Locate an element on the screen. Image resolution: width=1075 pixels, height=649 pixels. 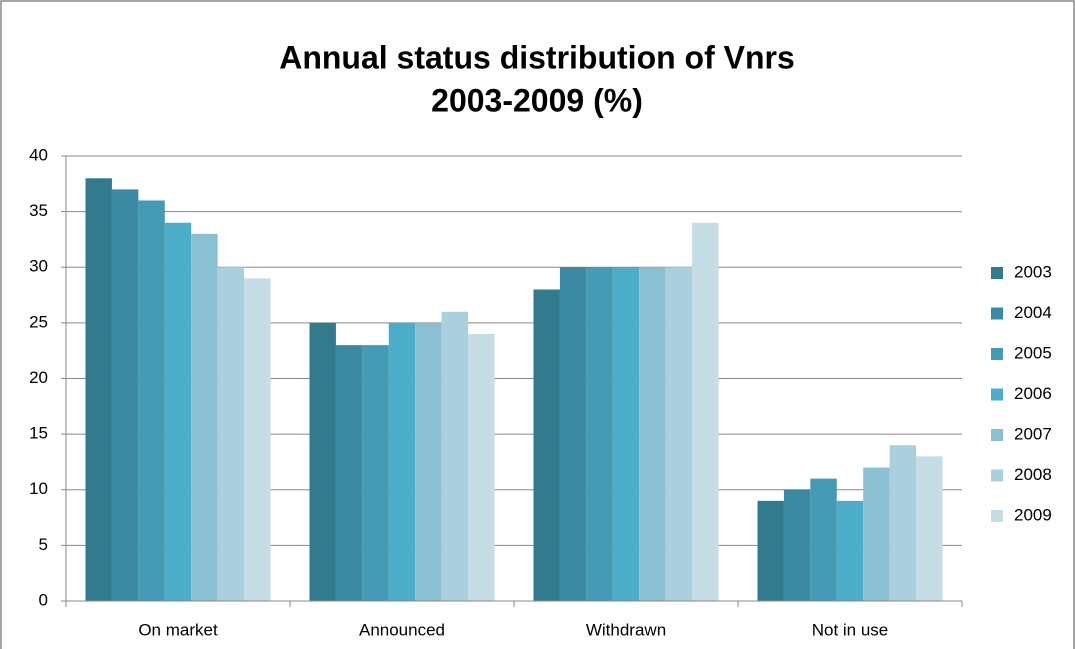
y-tick-label: 25 is located at coordinates (38, 321).